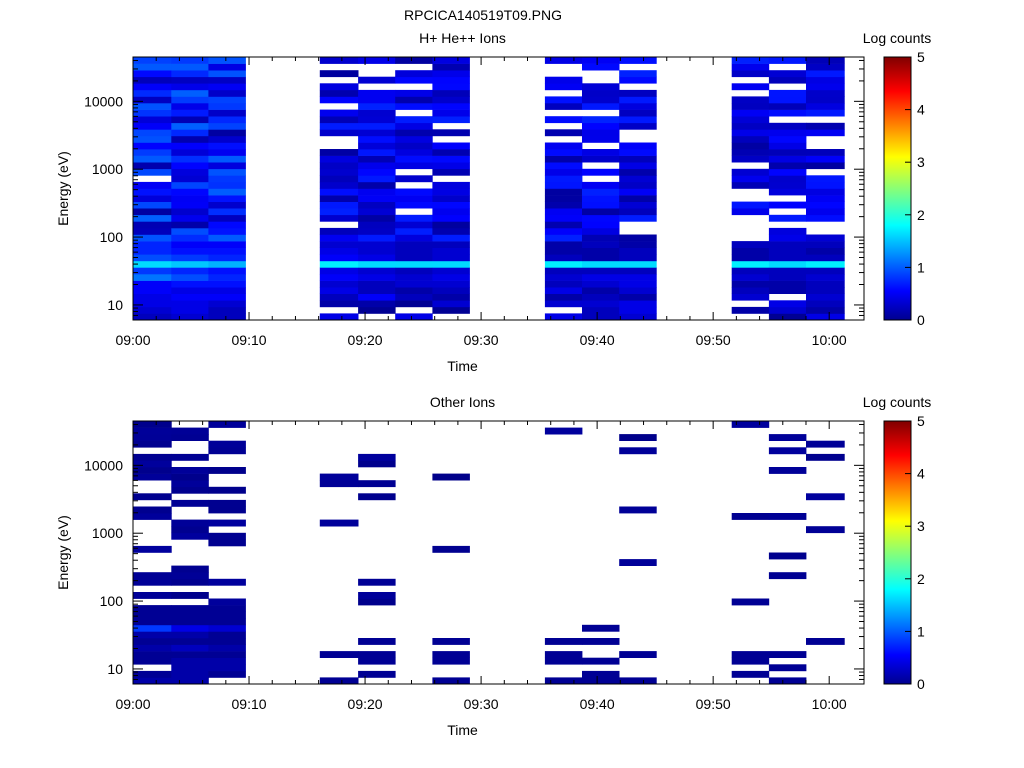 The width and height of the screenshot is (1024, 768). Describe the element at coordinates (462, 38) in the screenshot. I see `panel-title: H+ He++ Ions` at that location.